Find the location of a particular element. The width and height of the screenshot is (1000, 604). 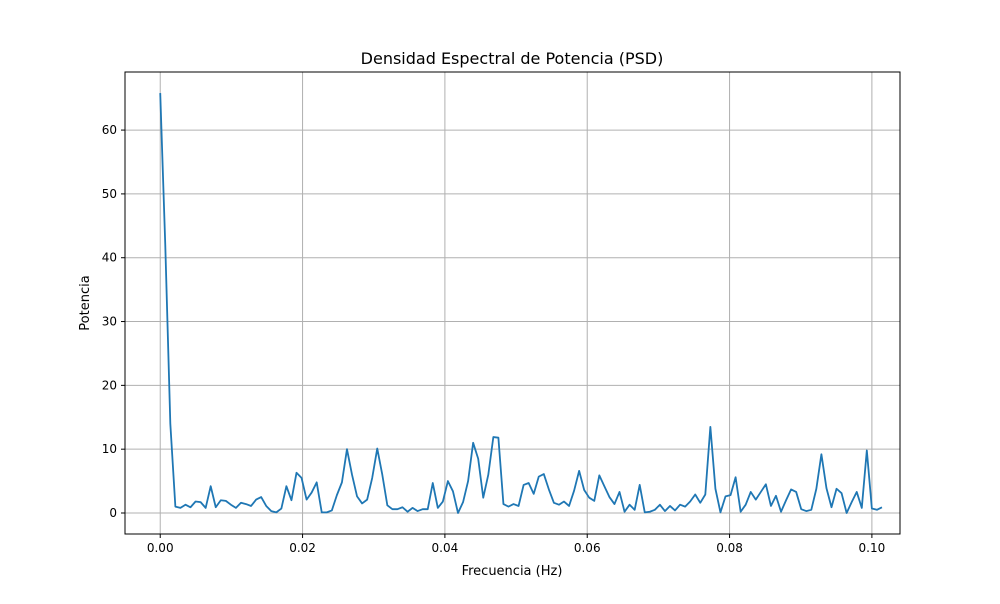

y-tick-label: 60 is located at coordinates (109, 130).